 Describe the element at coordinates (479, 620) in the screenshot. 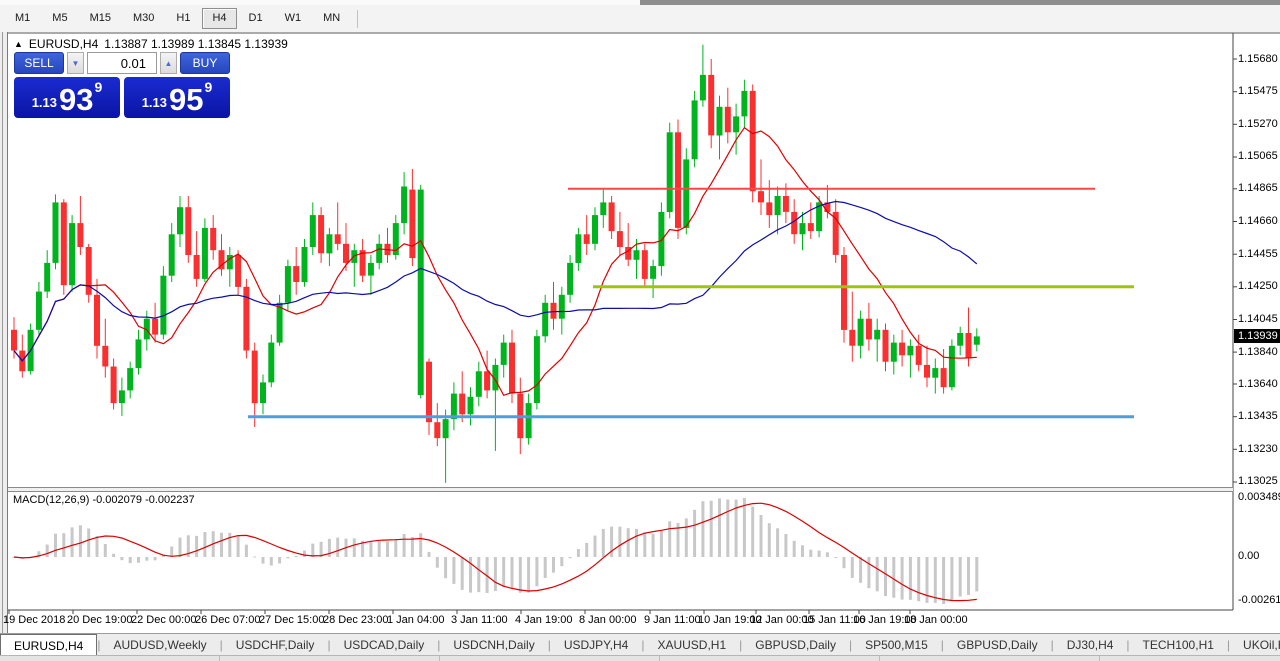

I see `time-tick-label: 3 Jan 11:00` at that location.